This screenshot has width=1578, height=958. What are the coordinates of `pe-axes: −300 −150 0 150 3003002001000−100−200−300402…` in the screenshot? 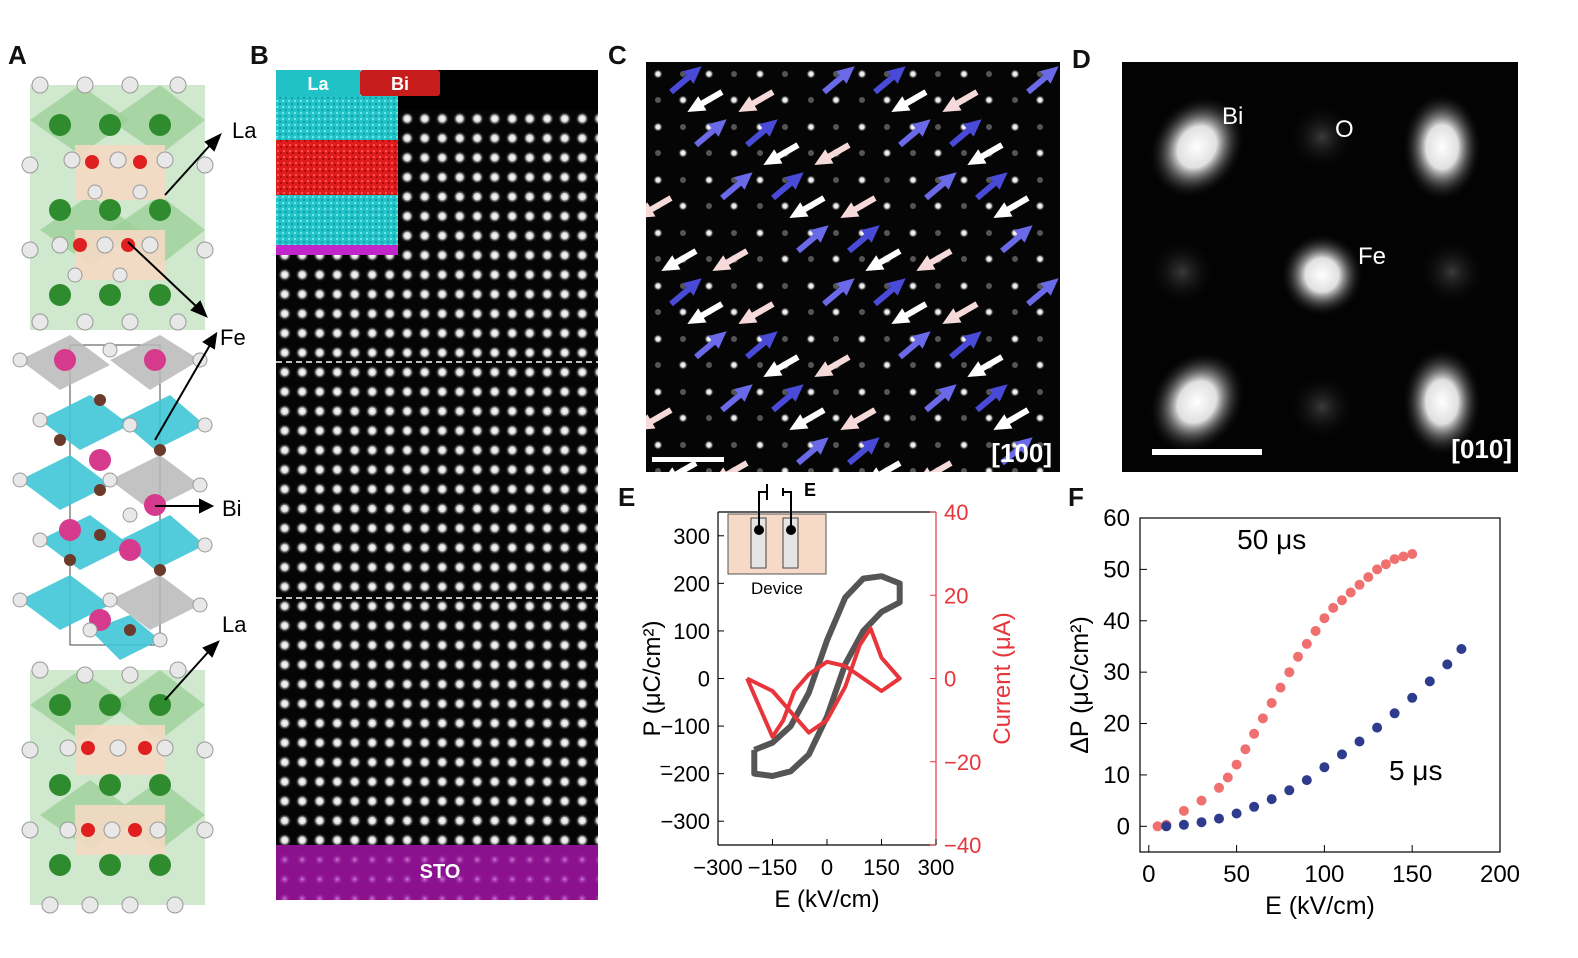 It's located at (827, 706).